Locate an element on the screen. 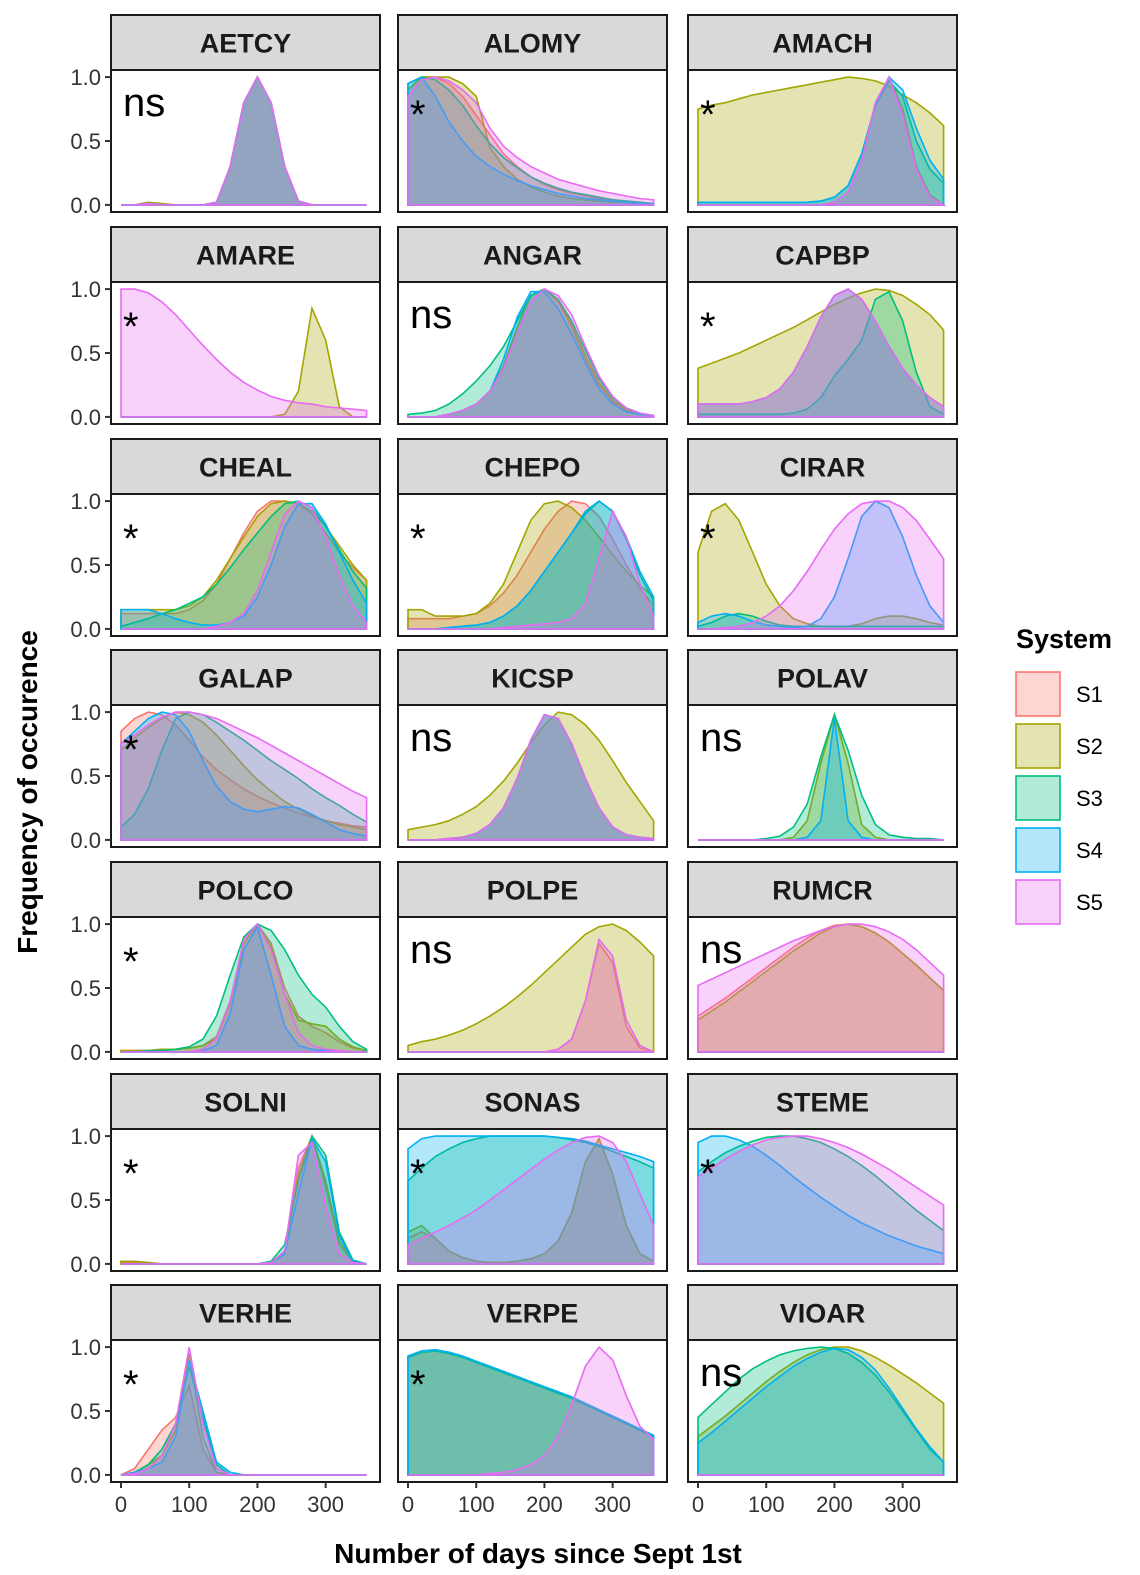 This screenshot has height=1575, width=1140. density-area-capbp-s2 is located at coordinates (821, 353).